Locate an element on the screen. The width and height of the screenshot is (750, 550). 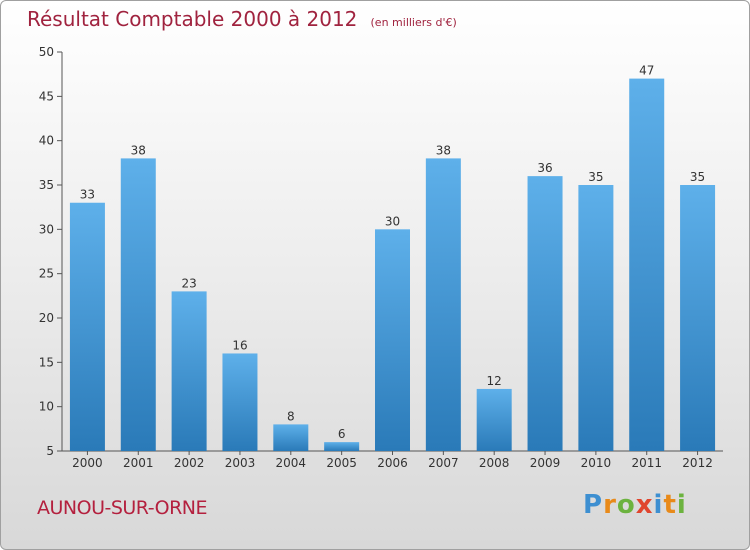
data-label-2003: 16 is located at coordinates (239, 345).